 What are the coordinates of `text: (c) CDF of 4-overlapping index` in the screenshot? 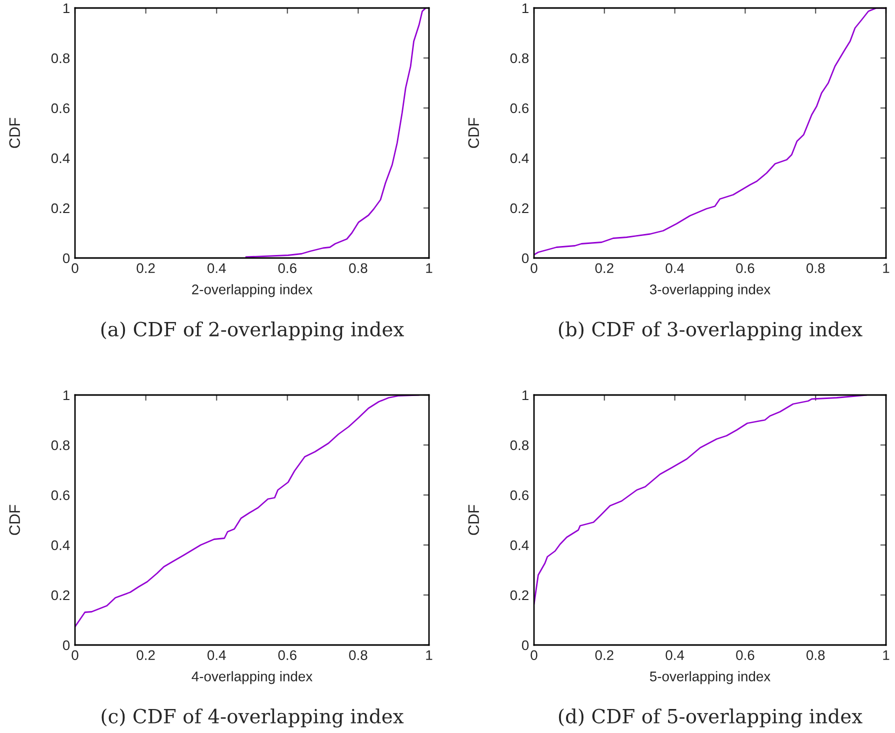 It's located at (253, 718).